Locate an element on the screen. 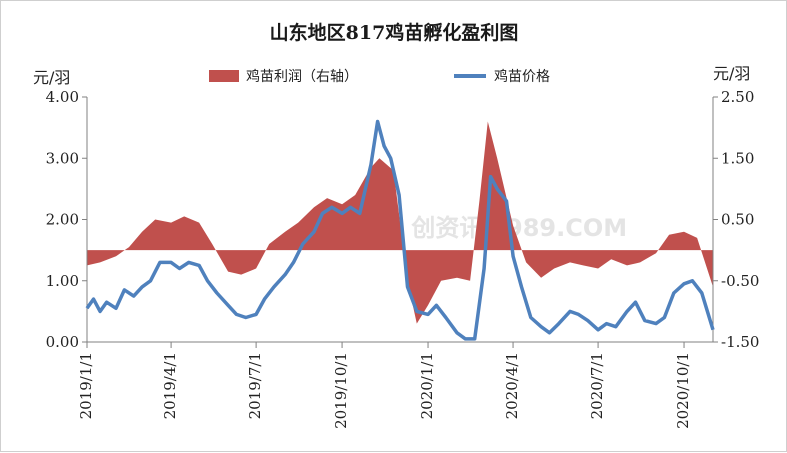  right-tick-label: 2.50 is located at coordinates (737, 97).